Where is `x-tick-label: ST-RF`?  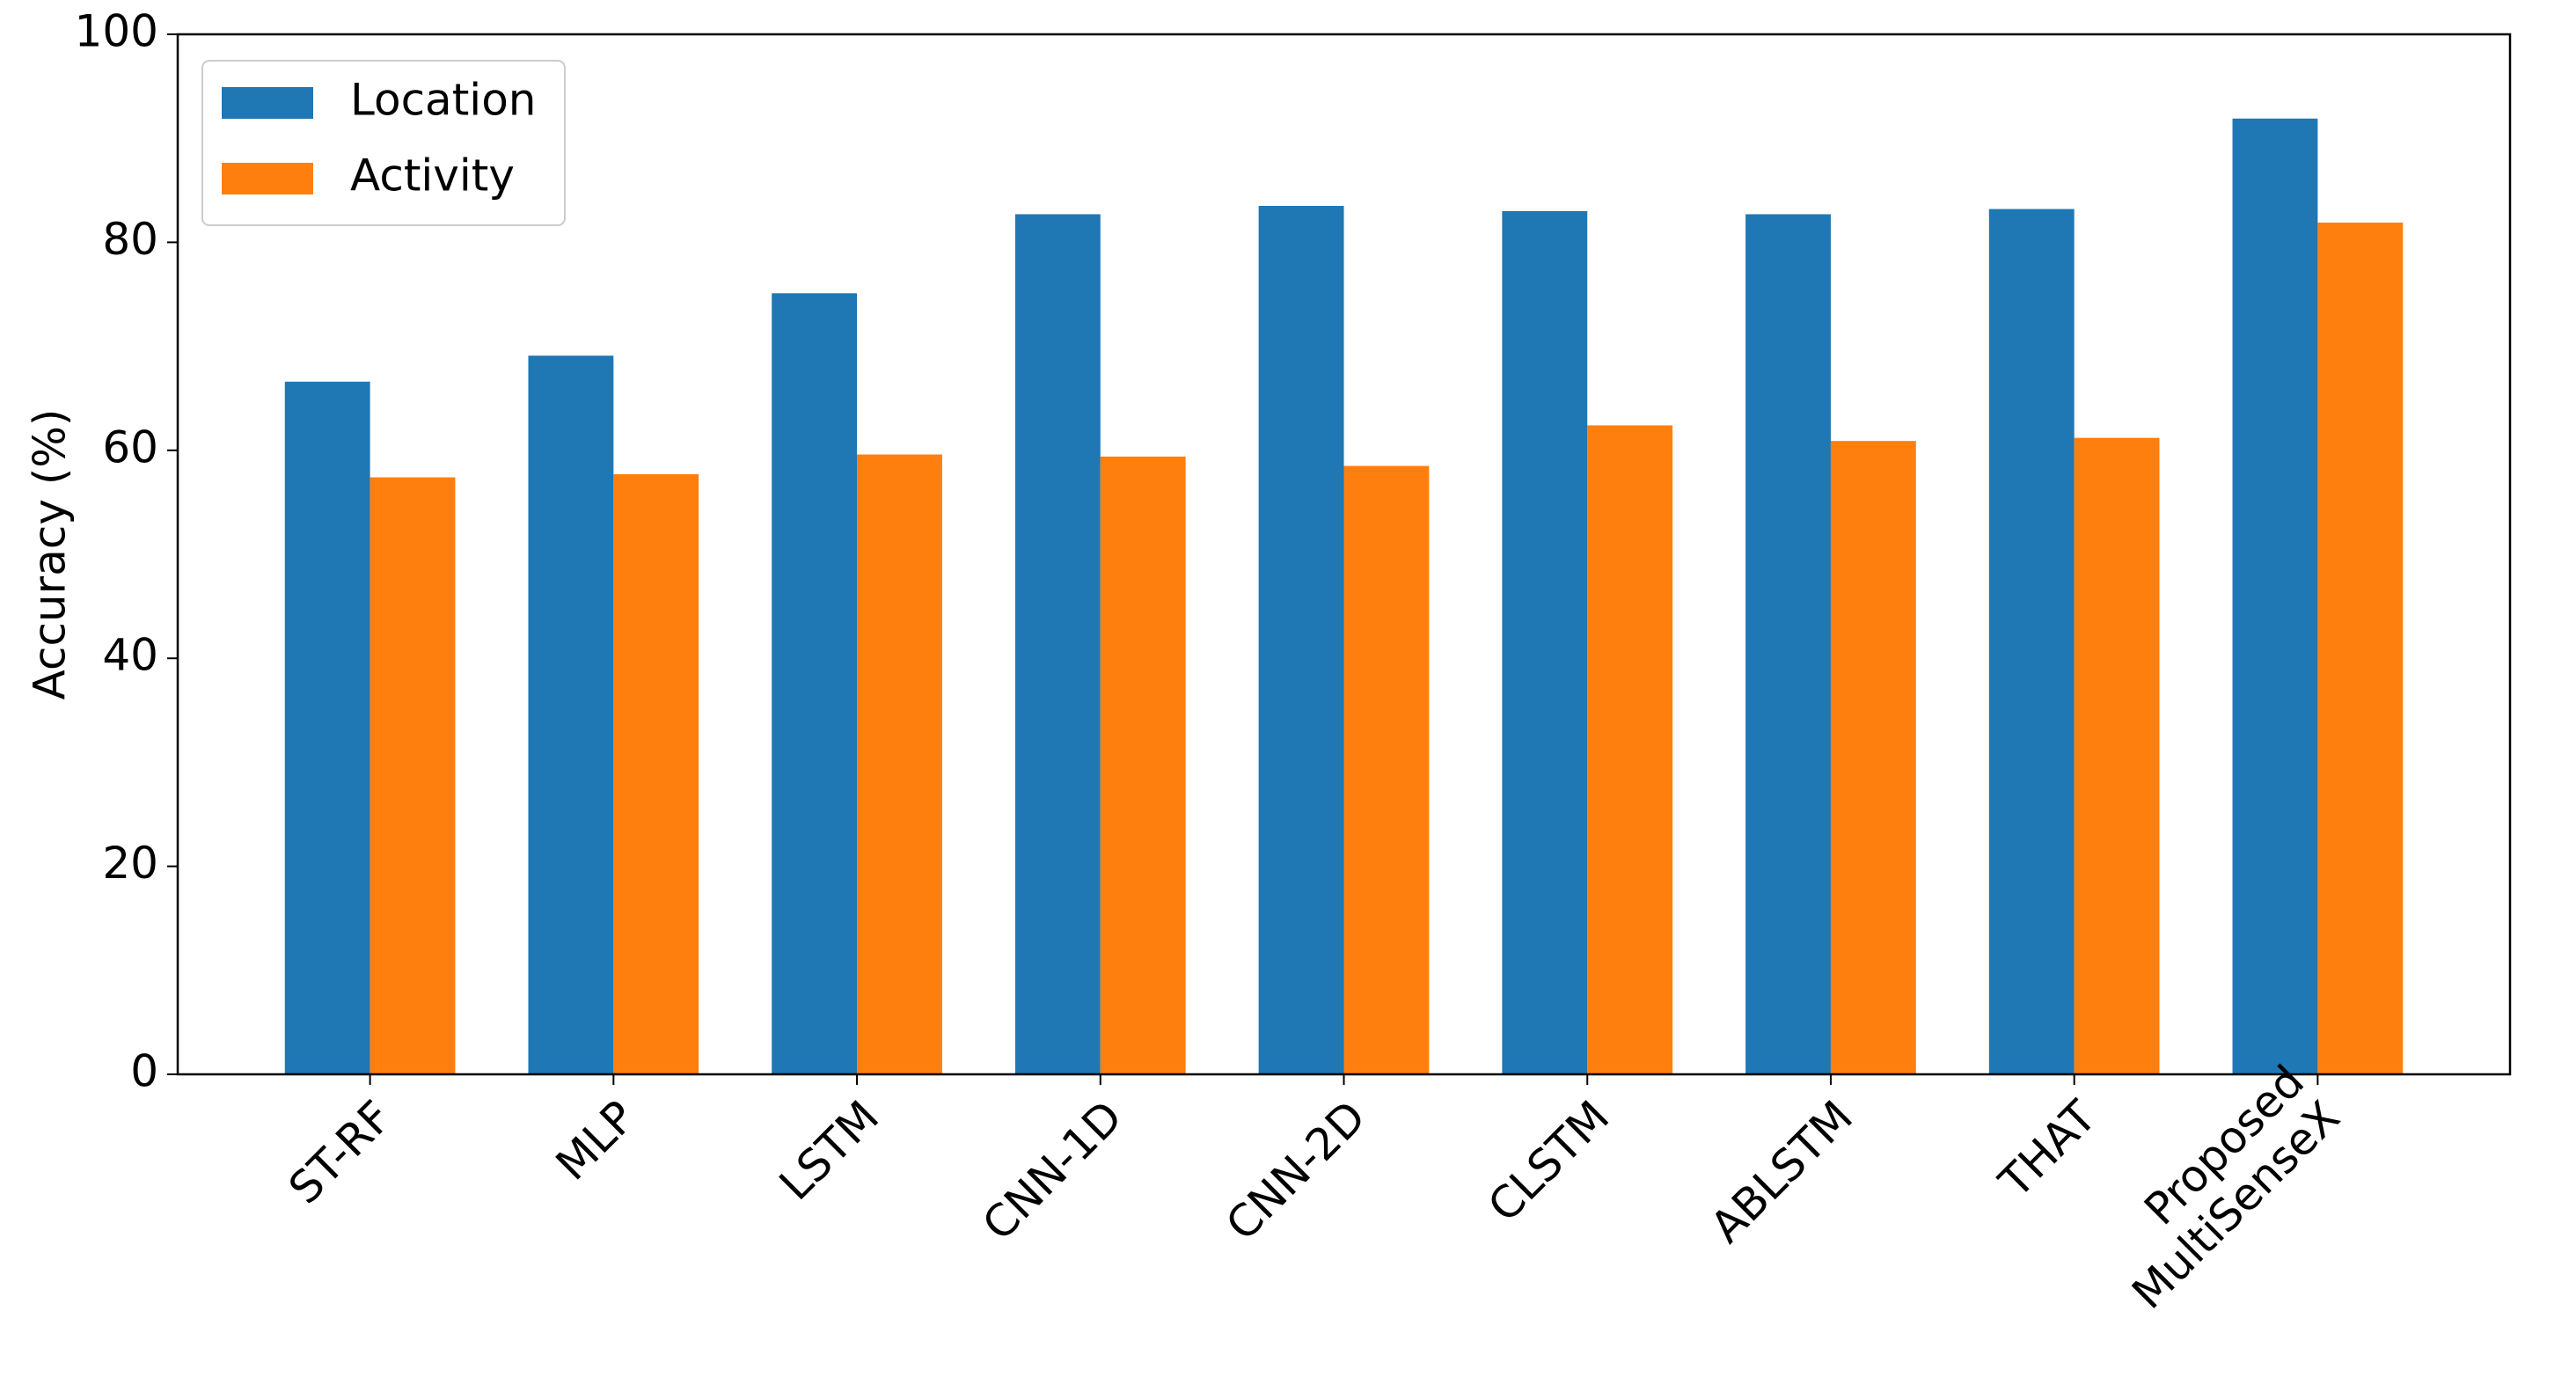 x-tick-label: ST-RF is located at coordinates (340, 1152).